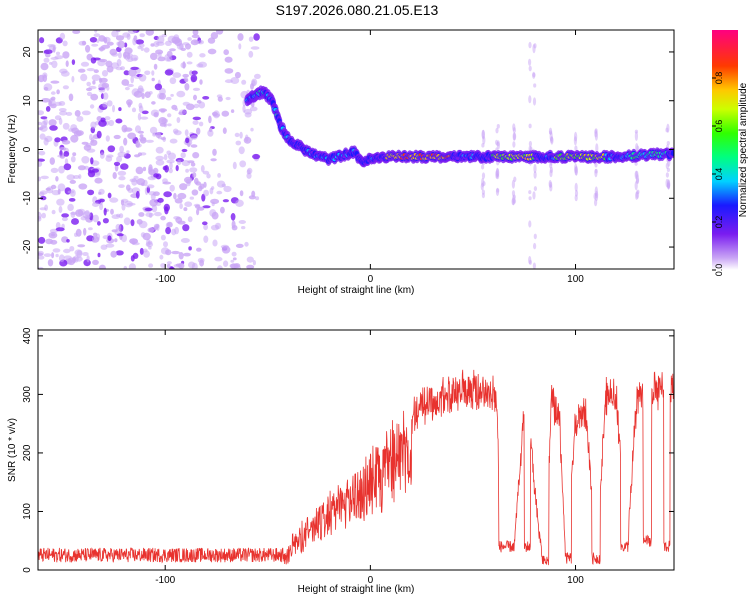 This screenshot has height=600, width=750. Describe the element at coordinates (27, 511) in the screenshot. I see `y-tick-label: 100` at that location.